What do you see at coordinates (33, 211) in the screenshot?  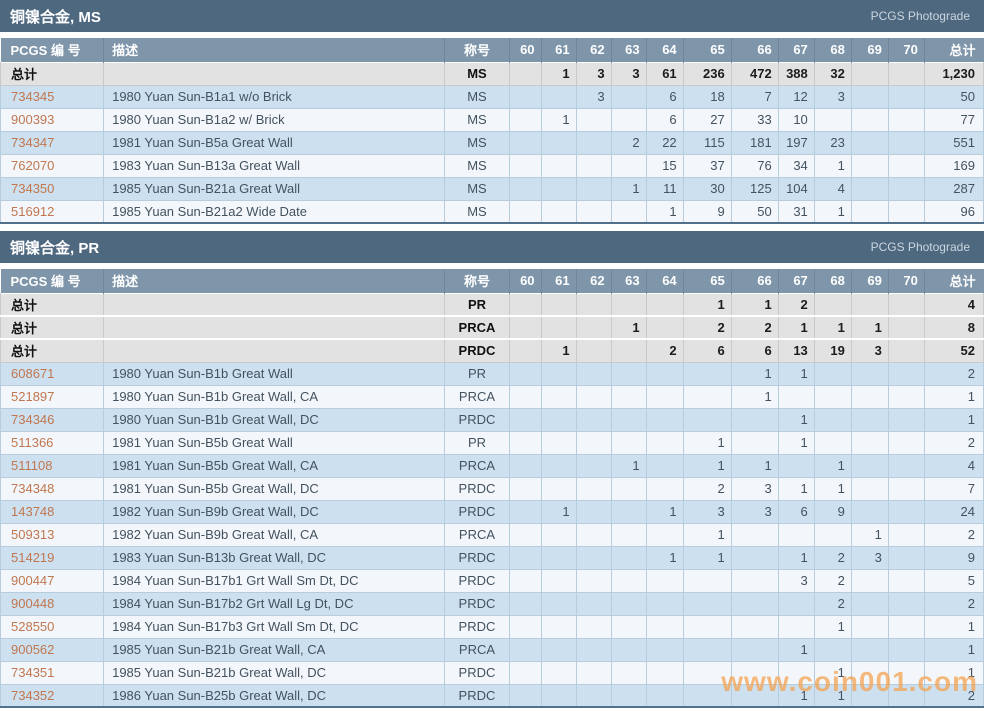 I see `pcgs-number-link: 516912` at bounding box center [33, 211].